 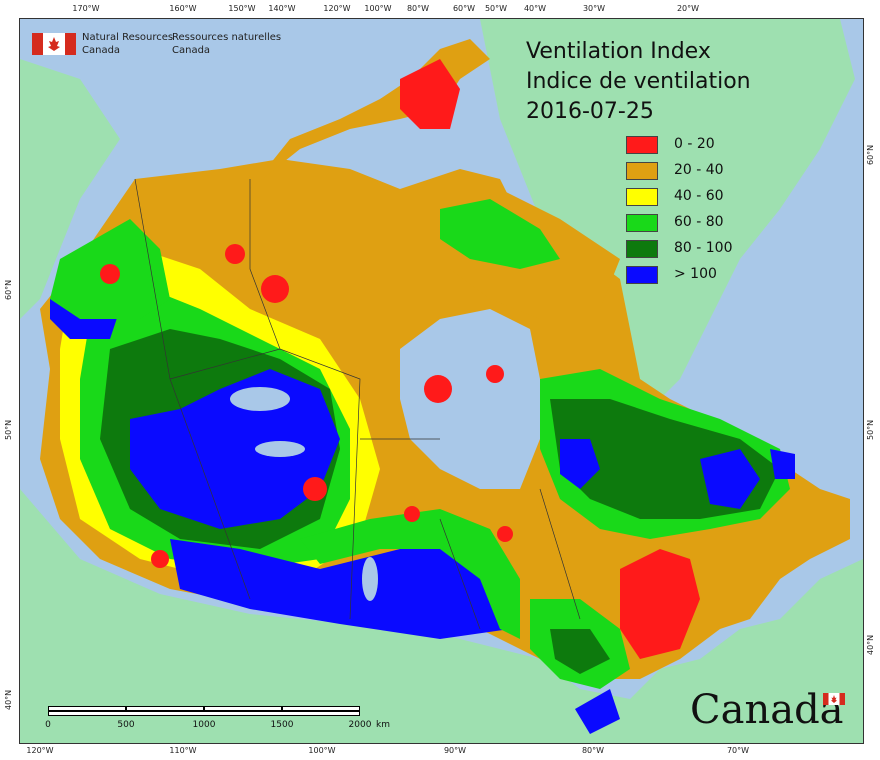 I want to click on right-tick-label: 40°N, so click(x=870, y=644).